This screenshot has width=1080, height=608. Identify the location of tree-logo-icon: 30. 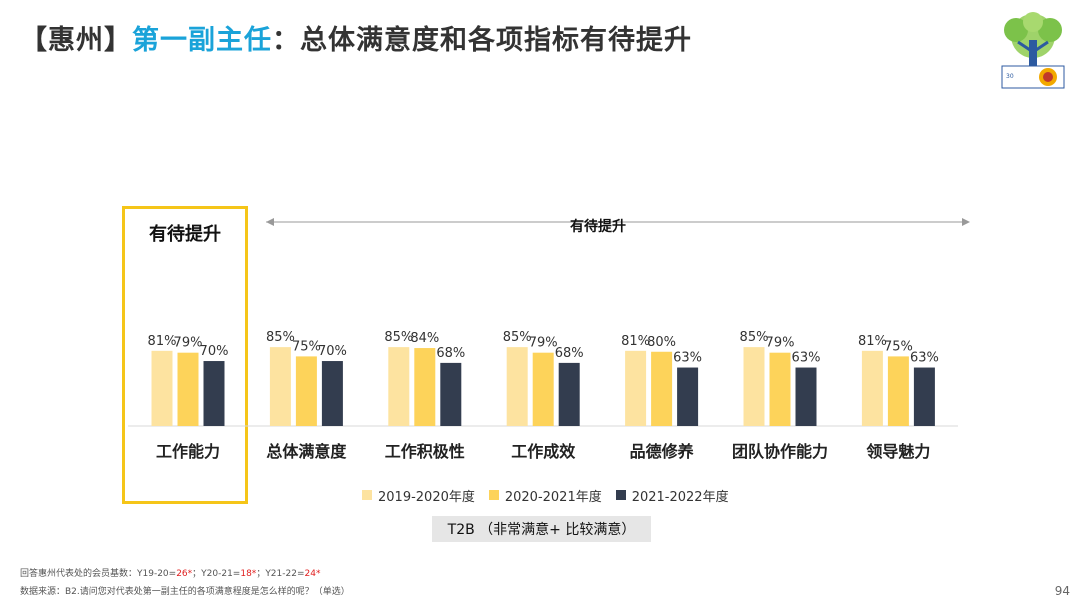
(1033, 50).